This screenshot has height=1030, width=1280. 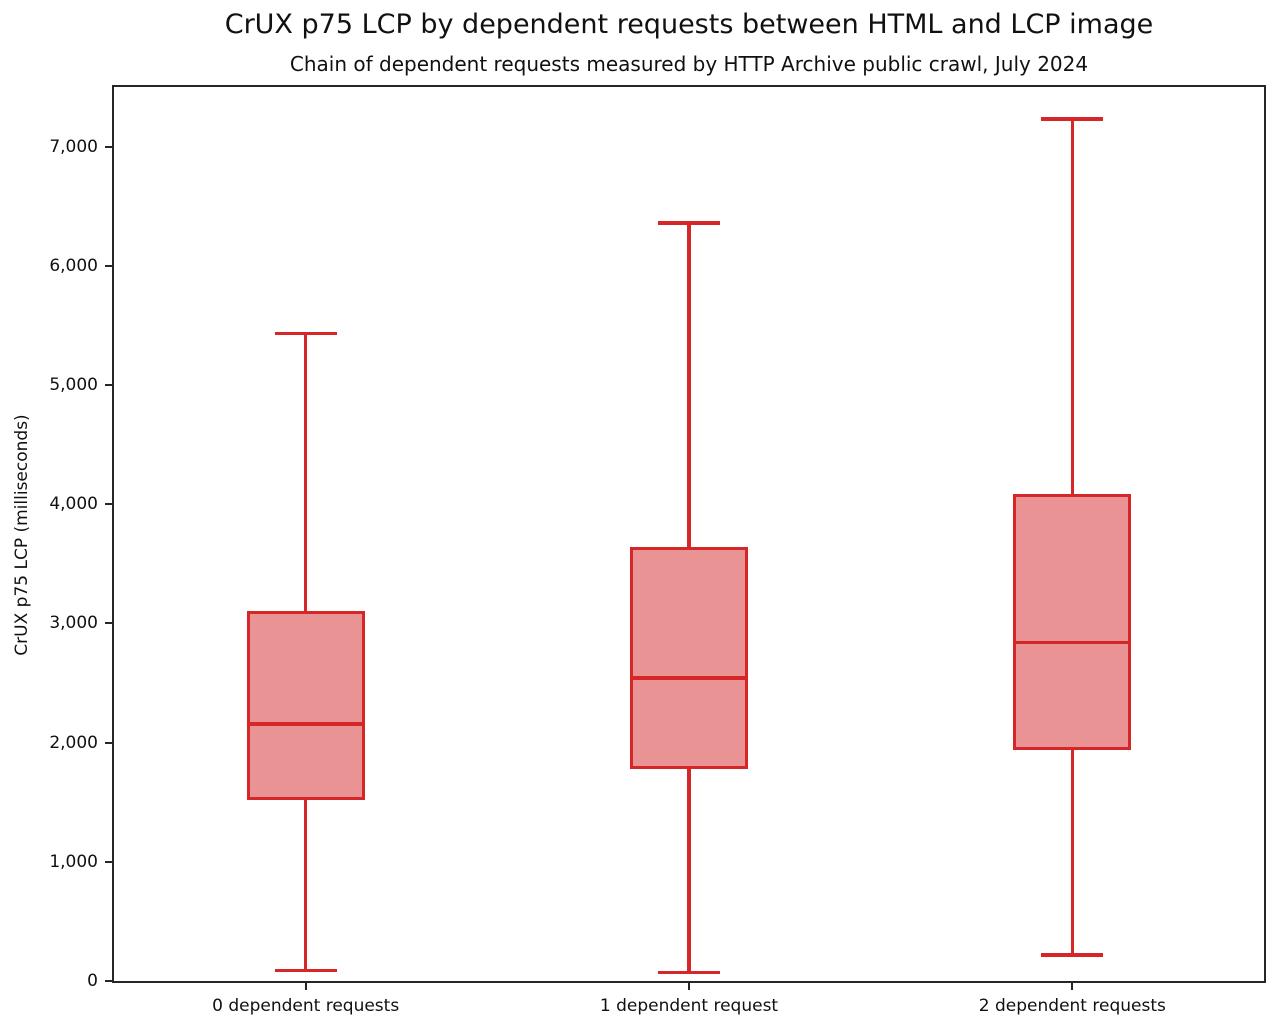 I want to click on x-tick-label: 1 dependent request, so click(x=689, y=1006).